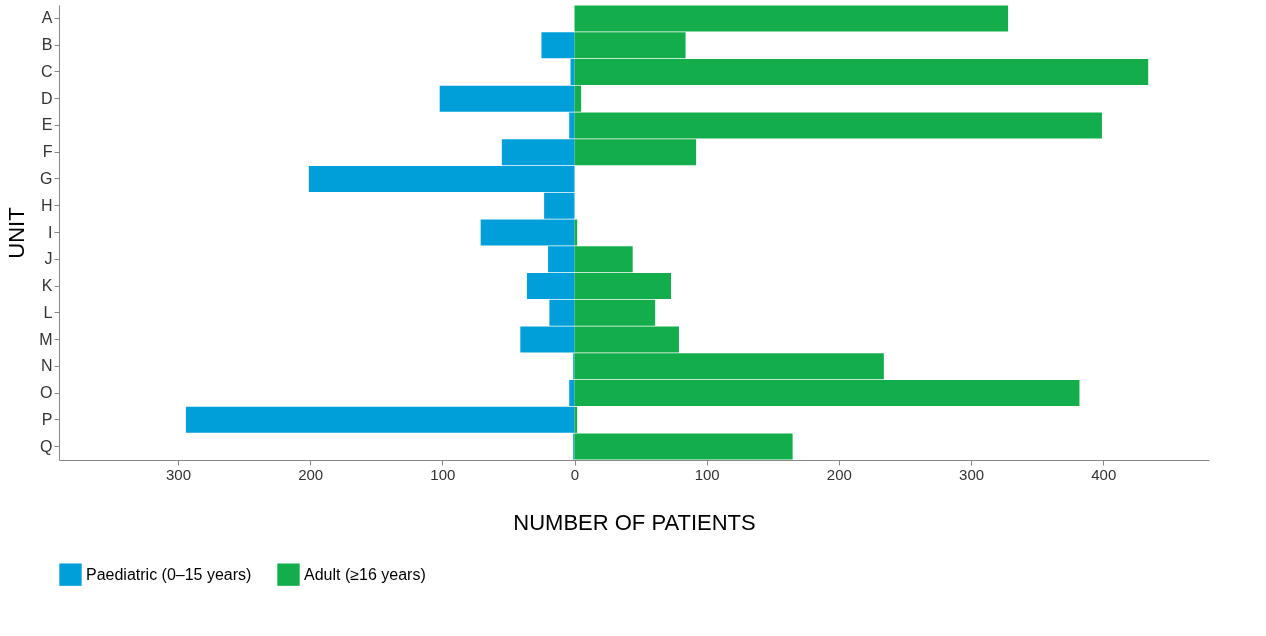  Describe the element at coordinates (46, 71) in the screenshot. I see `y-tick-label: C` at that location.